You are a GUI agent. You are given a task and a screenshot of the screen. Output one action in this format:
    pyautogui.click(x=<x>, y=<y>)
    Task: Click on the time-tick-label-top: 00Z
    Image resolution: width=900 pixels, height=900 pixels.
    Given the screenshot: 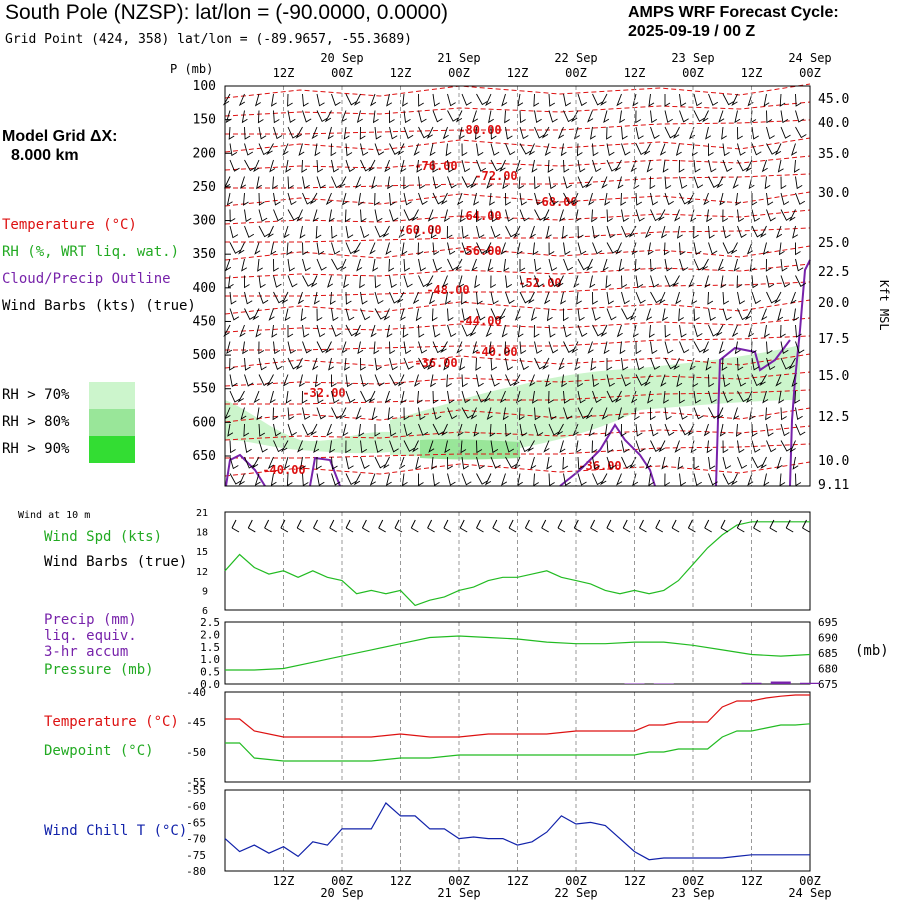 What is the action you would take?
    pyautogui.click(x=459, y=73)
    